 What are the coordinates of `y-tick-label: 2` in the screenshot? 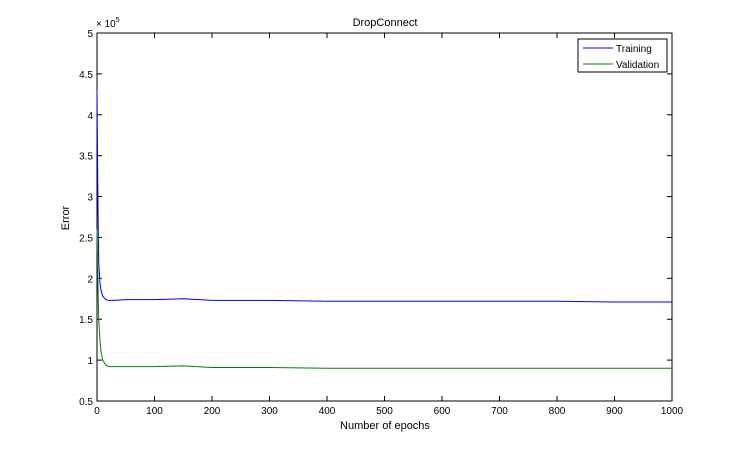 It's located at (90, 279).